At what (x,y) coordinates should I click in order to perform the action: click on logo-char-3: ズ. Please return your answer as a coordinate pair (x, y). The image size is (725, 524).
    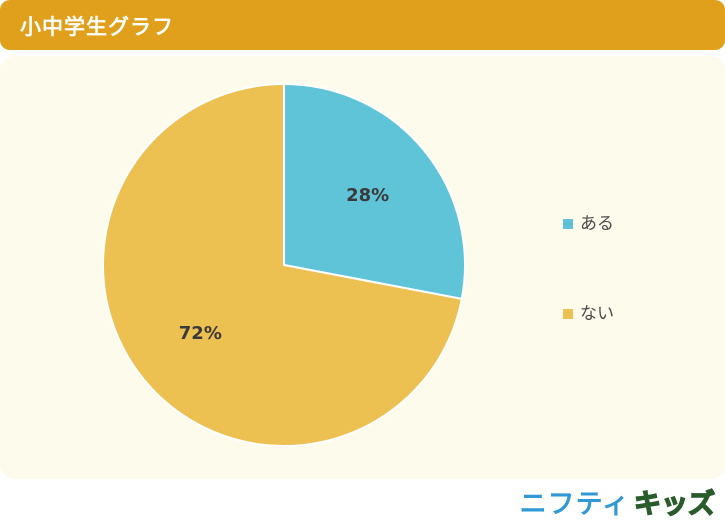
    Looking at the image, I should click on (701, 504).